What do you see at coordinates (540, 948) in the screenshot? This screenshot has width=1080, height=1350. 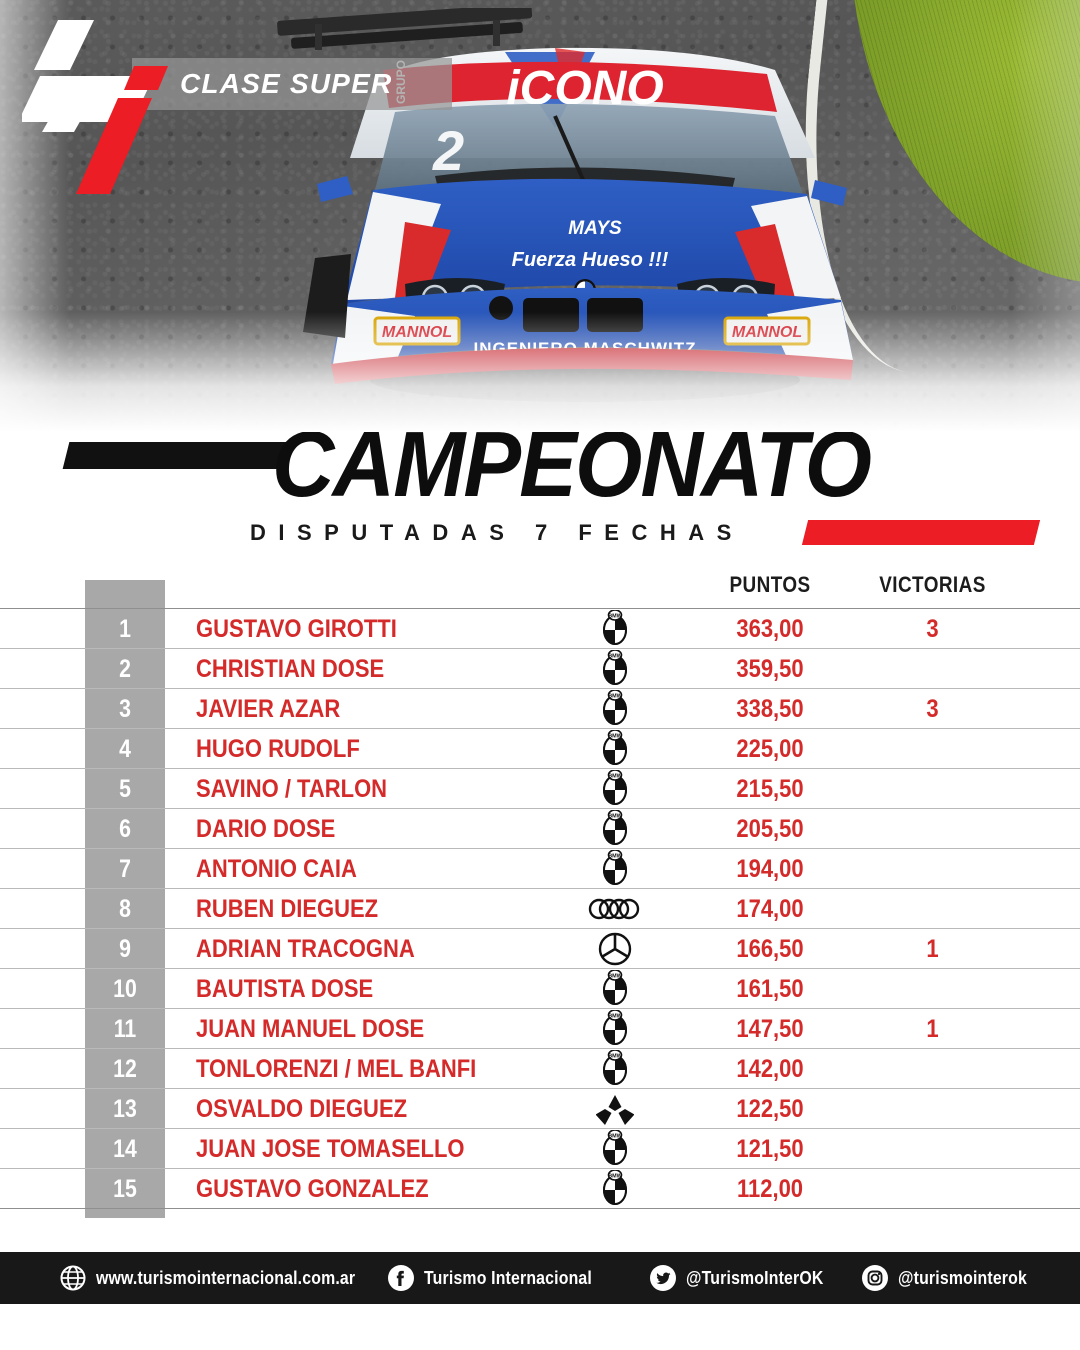 I see `table-row: 9 ADRIAN TRACOGNA 166,50 1` at bounding box center [540, 948].